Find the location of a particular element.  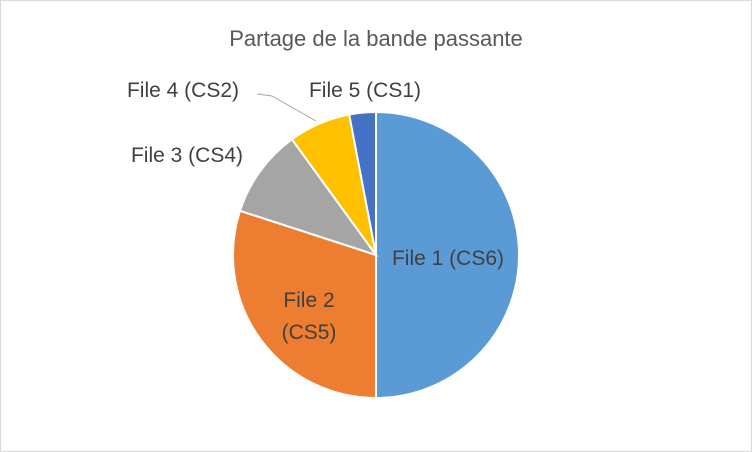

leader-line is located at coordinates (286, 107).